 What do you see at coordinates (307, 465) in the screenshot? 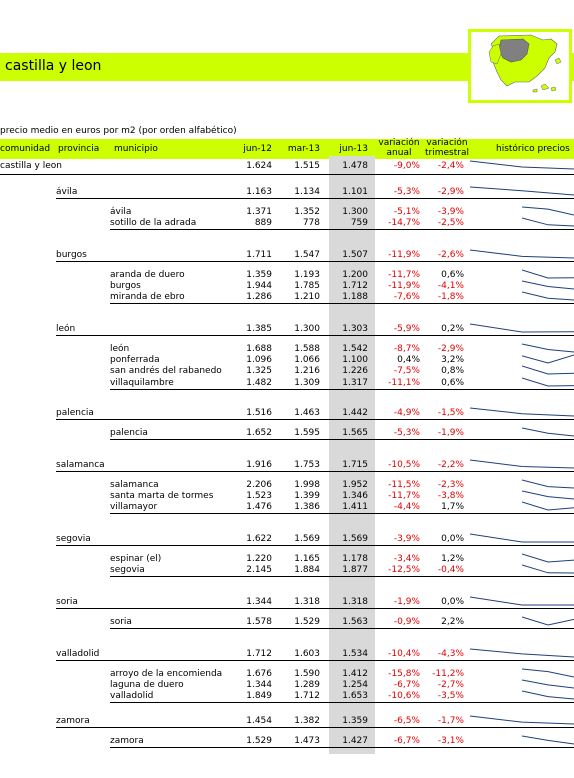
I see `province-mar13: 1.753` at bounding box center [307, 465].